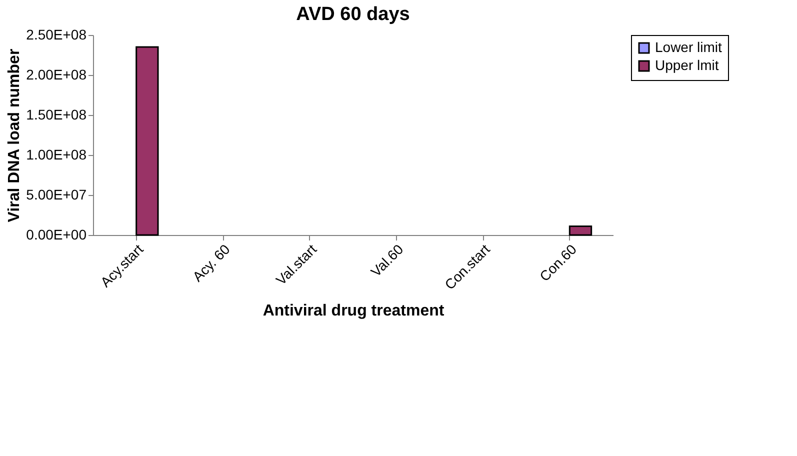  I want to click on x-axis-title: Antiviral drug treatment, so click(353, 311).